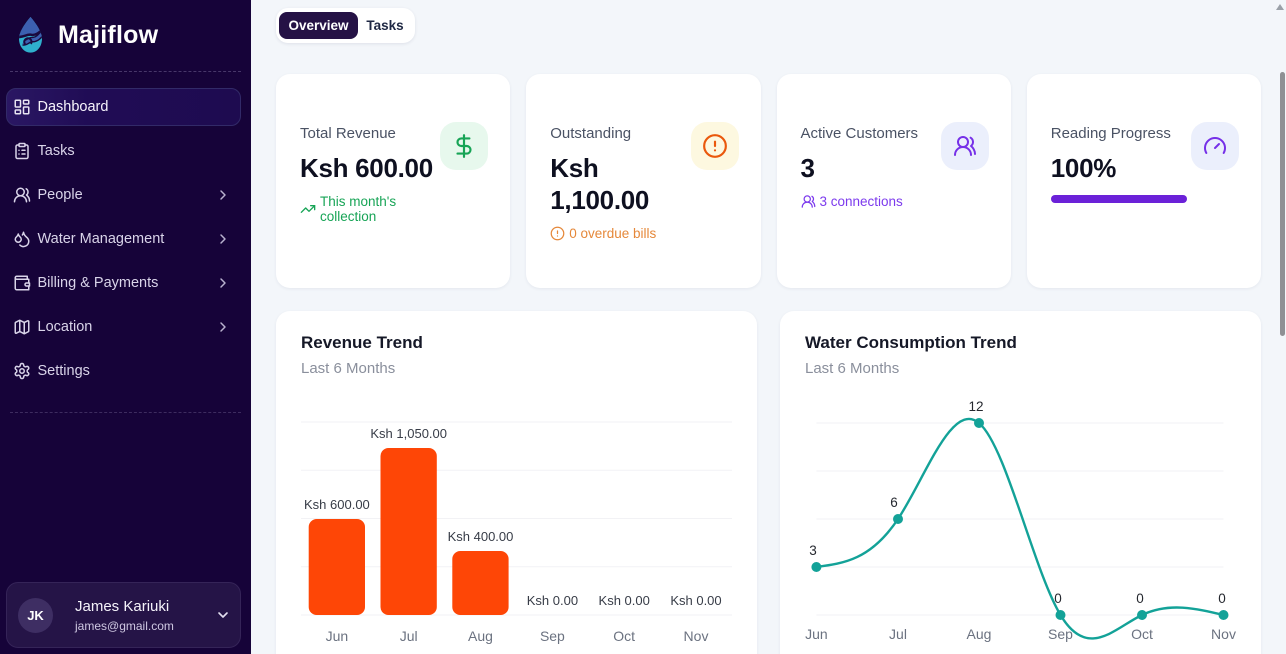 This screenshot has width=1286, height=654. Describe the element at coordinates (481, 536) in the screenshot. I see `svg-text: Ksh 400.00` at that location.